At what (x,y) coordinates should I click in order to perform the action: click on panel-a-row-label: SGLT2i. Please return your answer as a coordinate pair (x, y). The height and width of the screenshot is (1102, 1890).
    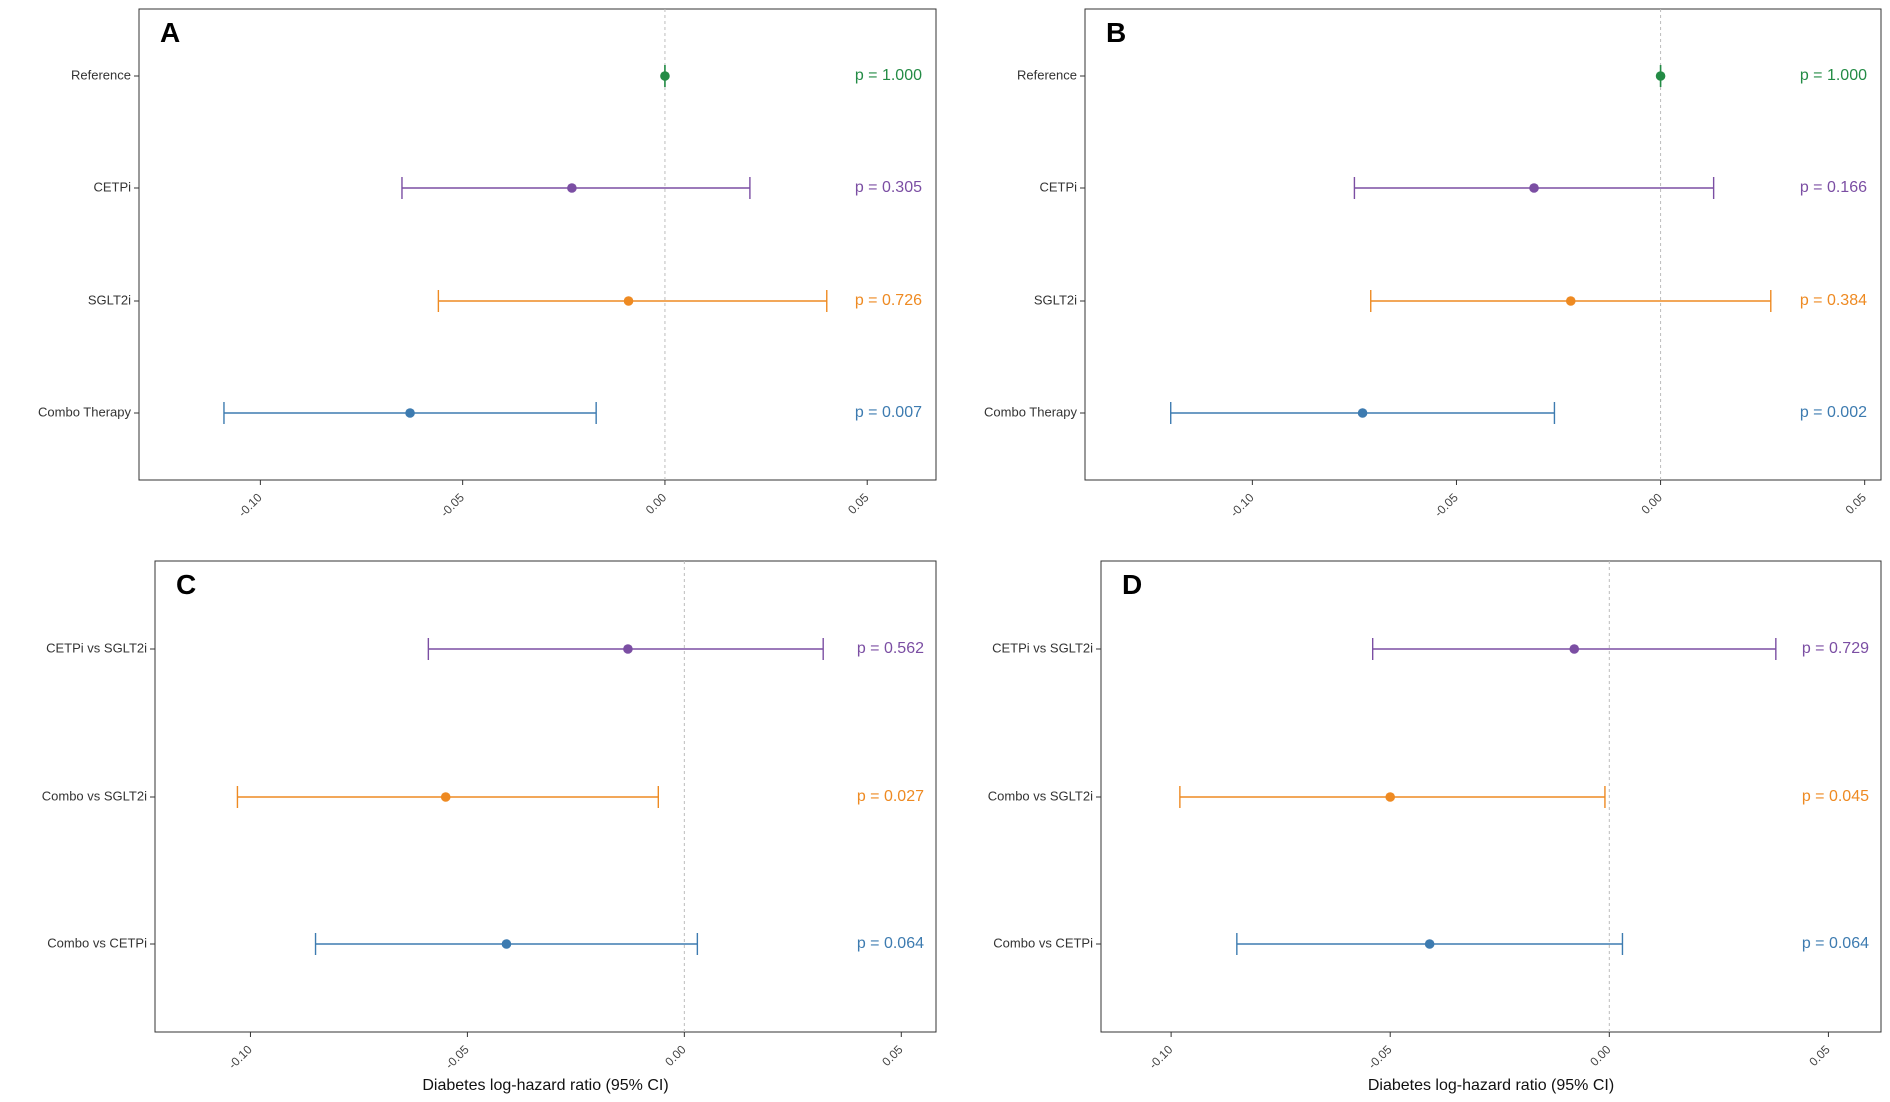
    Looking at the image, I should click on (109, 299).